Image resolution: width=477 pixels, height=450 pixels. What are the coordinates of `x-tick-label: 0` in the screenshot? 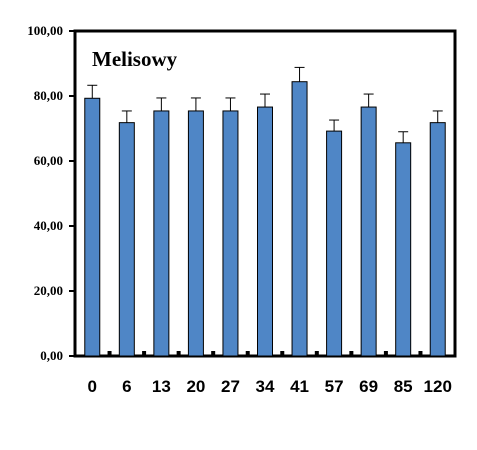 It's located at (92, 386).